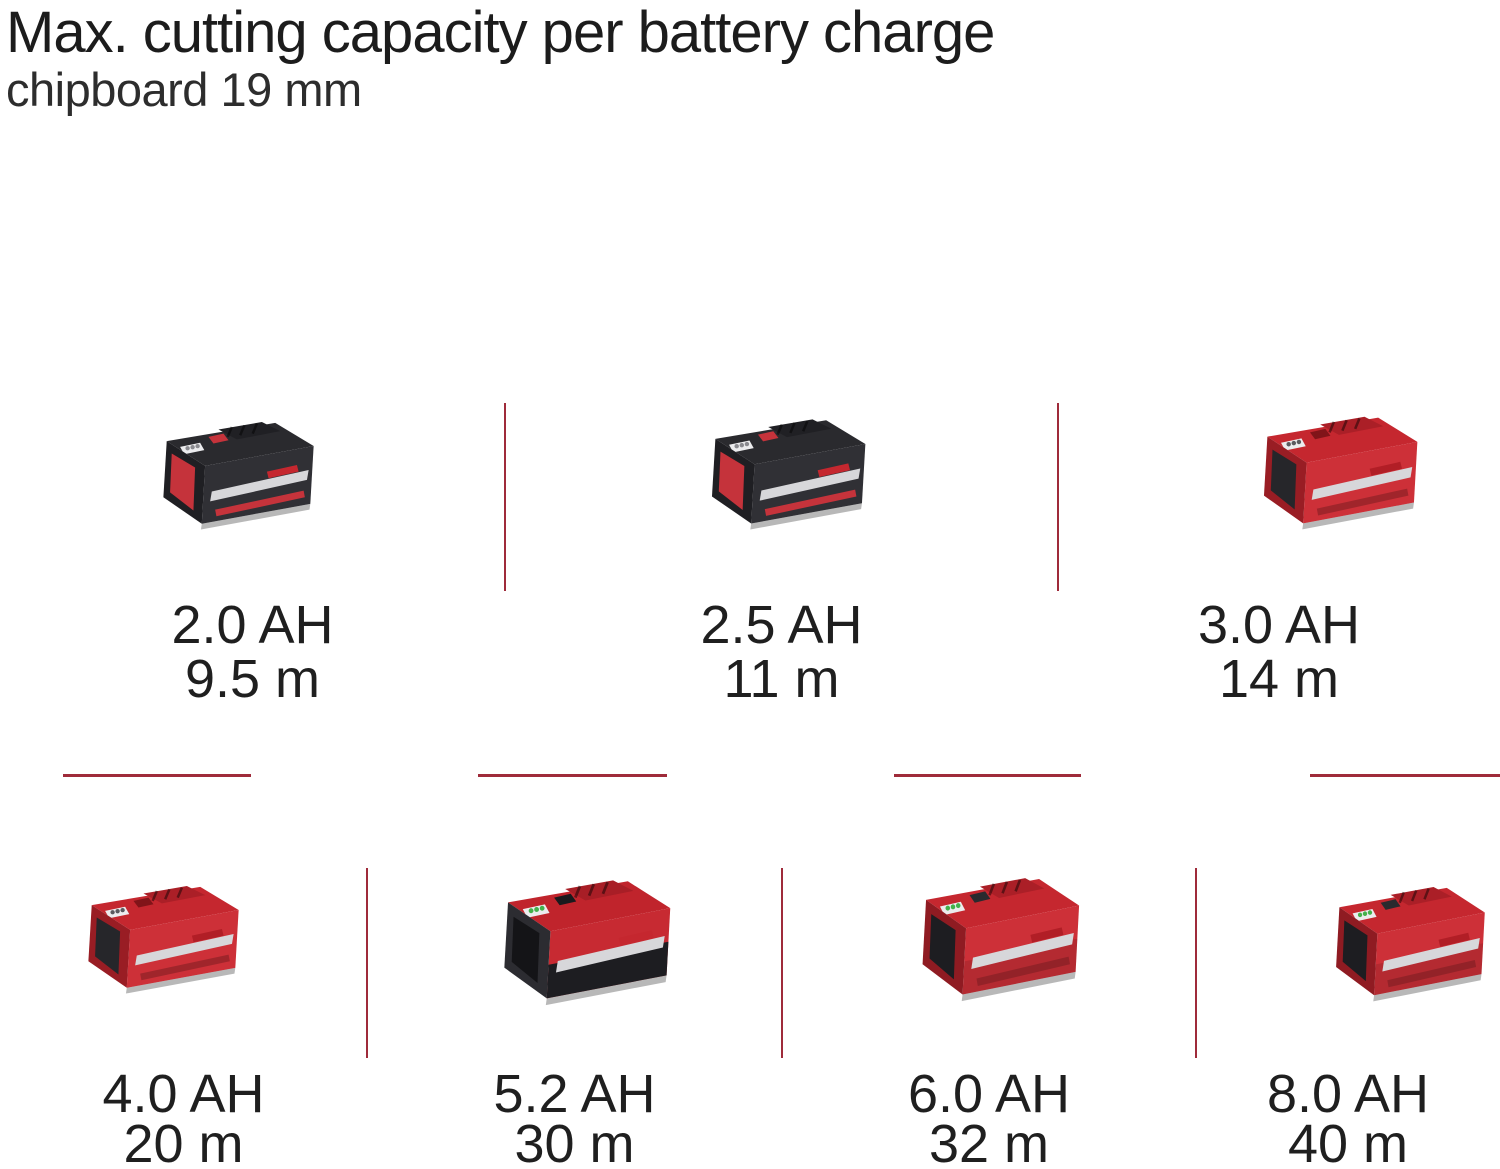 This screenshot has height=1169, width=1500. Describe the element at coordinates (1333, 467) in the screenshot. I see `battery-image-3-0-ah` at that location.